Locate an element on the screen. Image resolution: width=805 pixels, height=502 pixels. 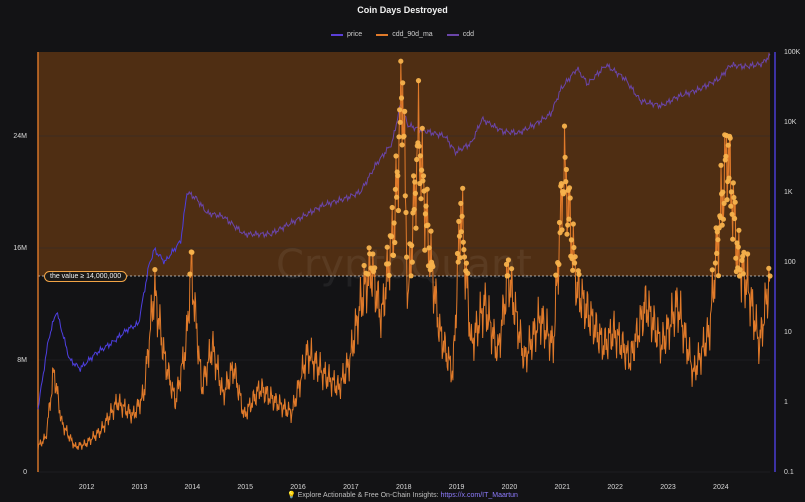
threshold-label: the value ≥ 14,000,000 is located at coordinates (86, 276).